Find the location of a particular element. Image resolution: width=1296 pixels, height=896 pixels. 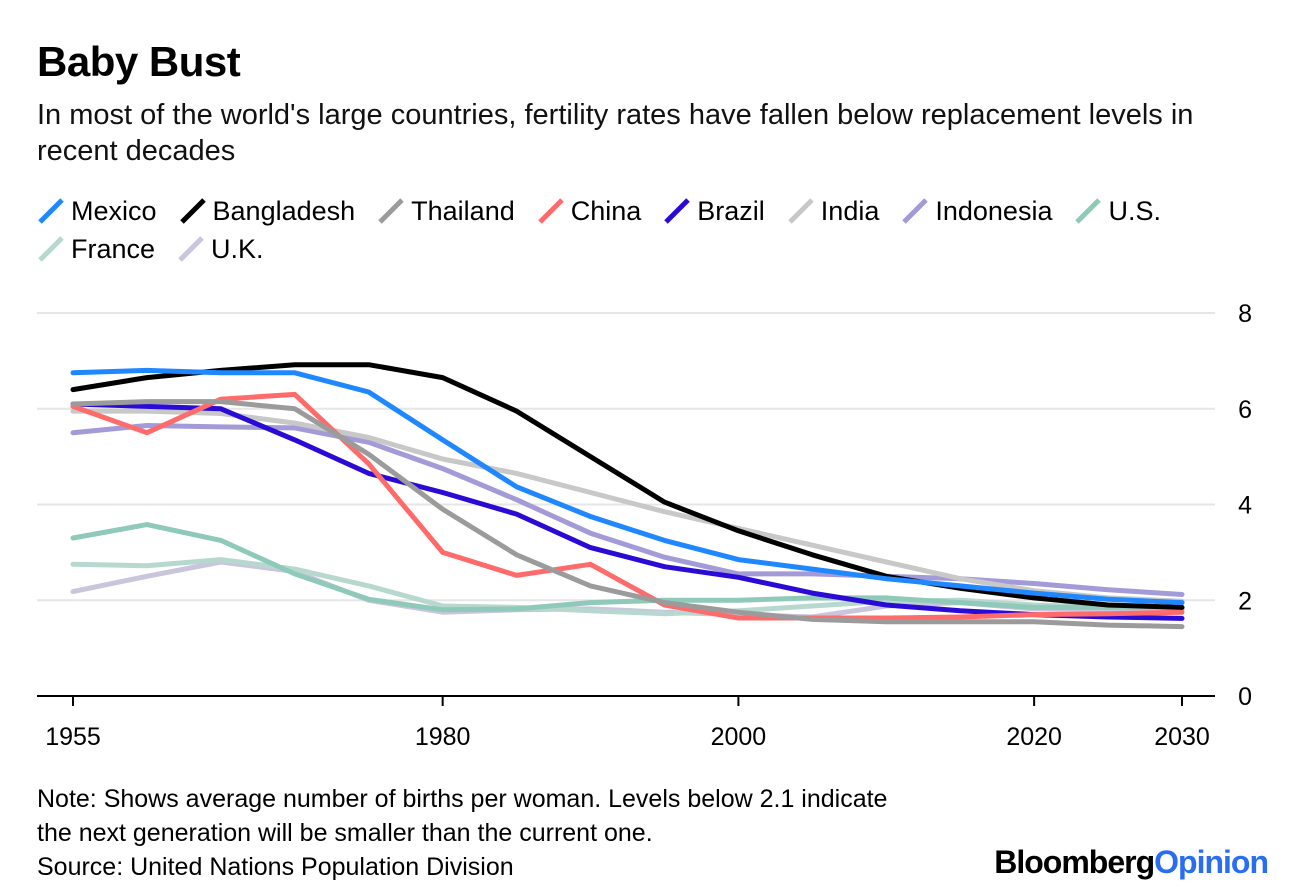

y-tick-label: 4 is located at coordinates (1245, 506).